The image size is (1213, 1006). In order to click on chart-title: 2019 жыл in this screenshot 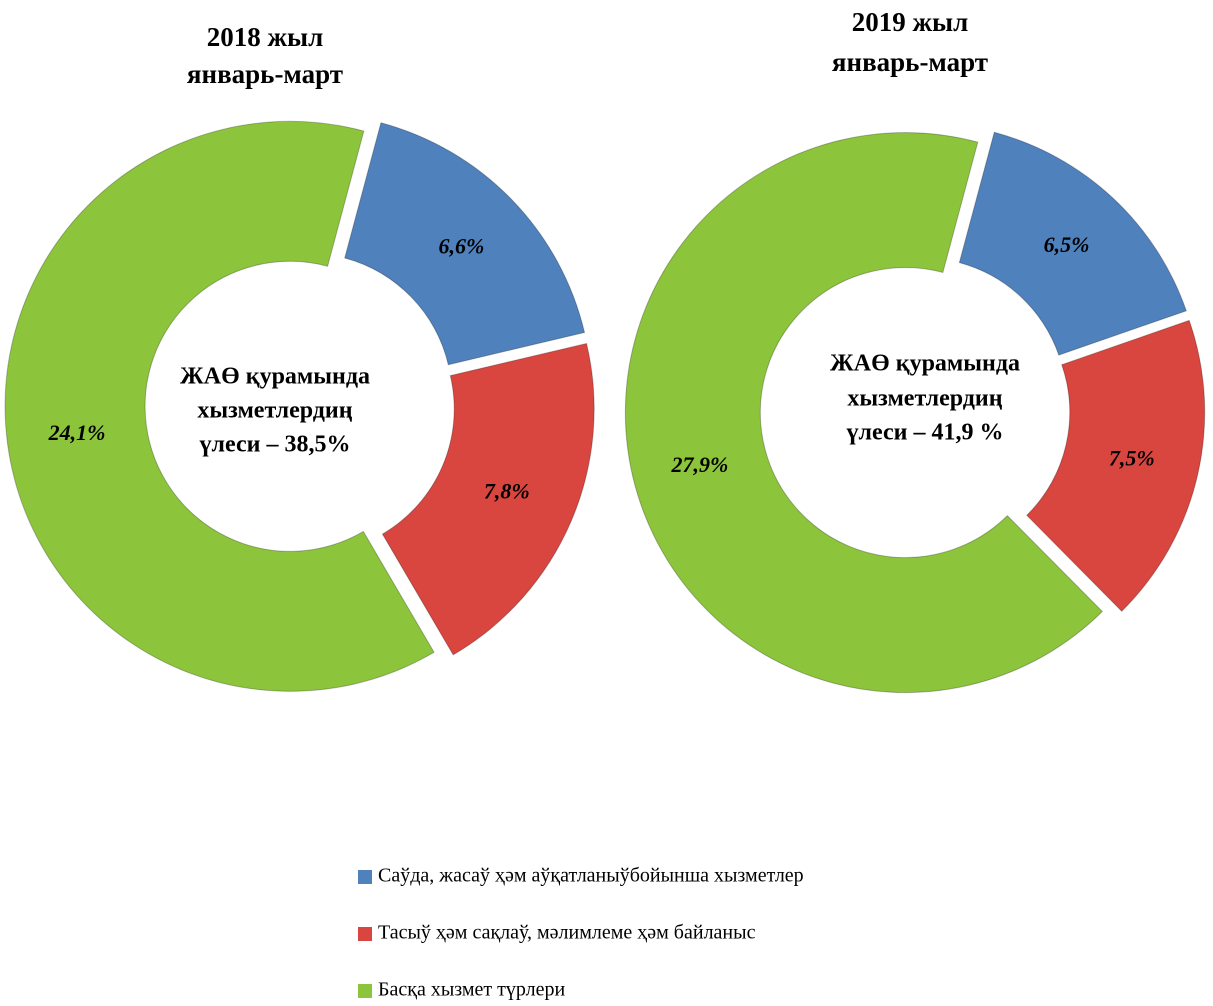, I will do `click(910, 22)`.